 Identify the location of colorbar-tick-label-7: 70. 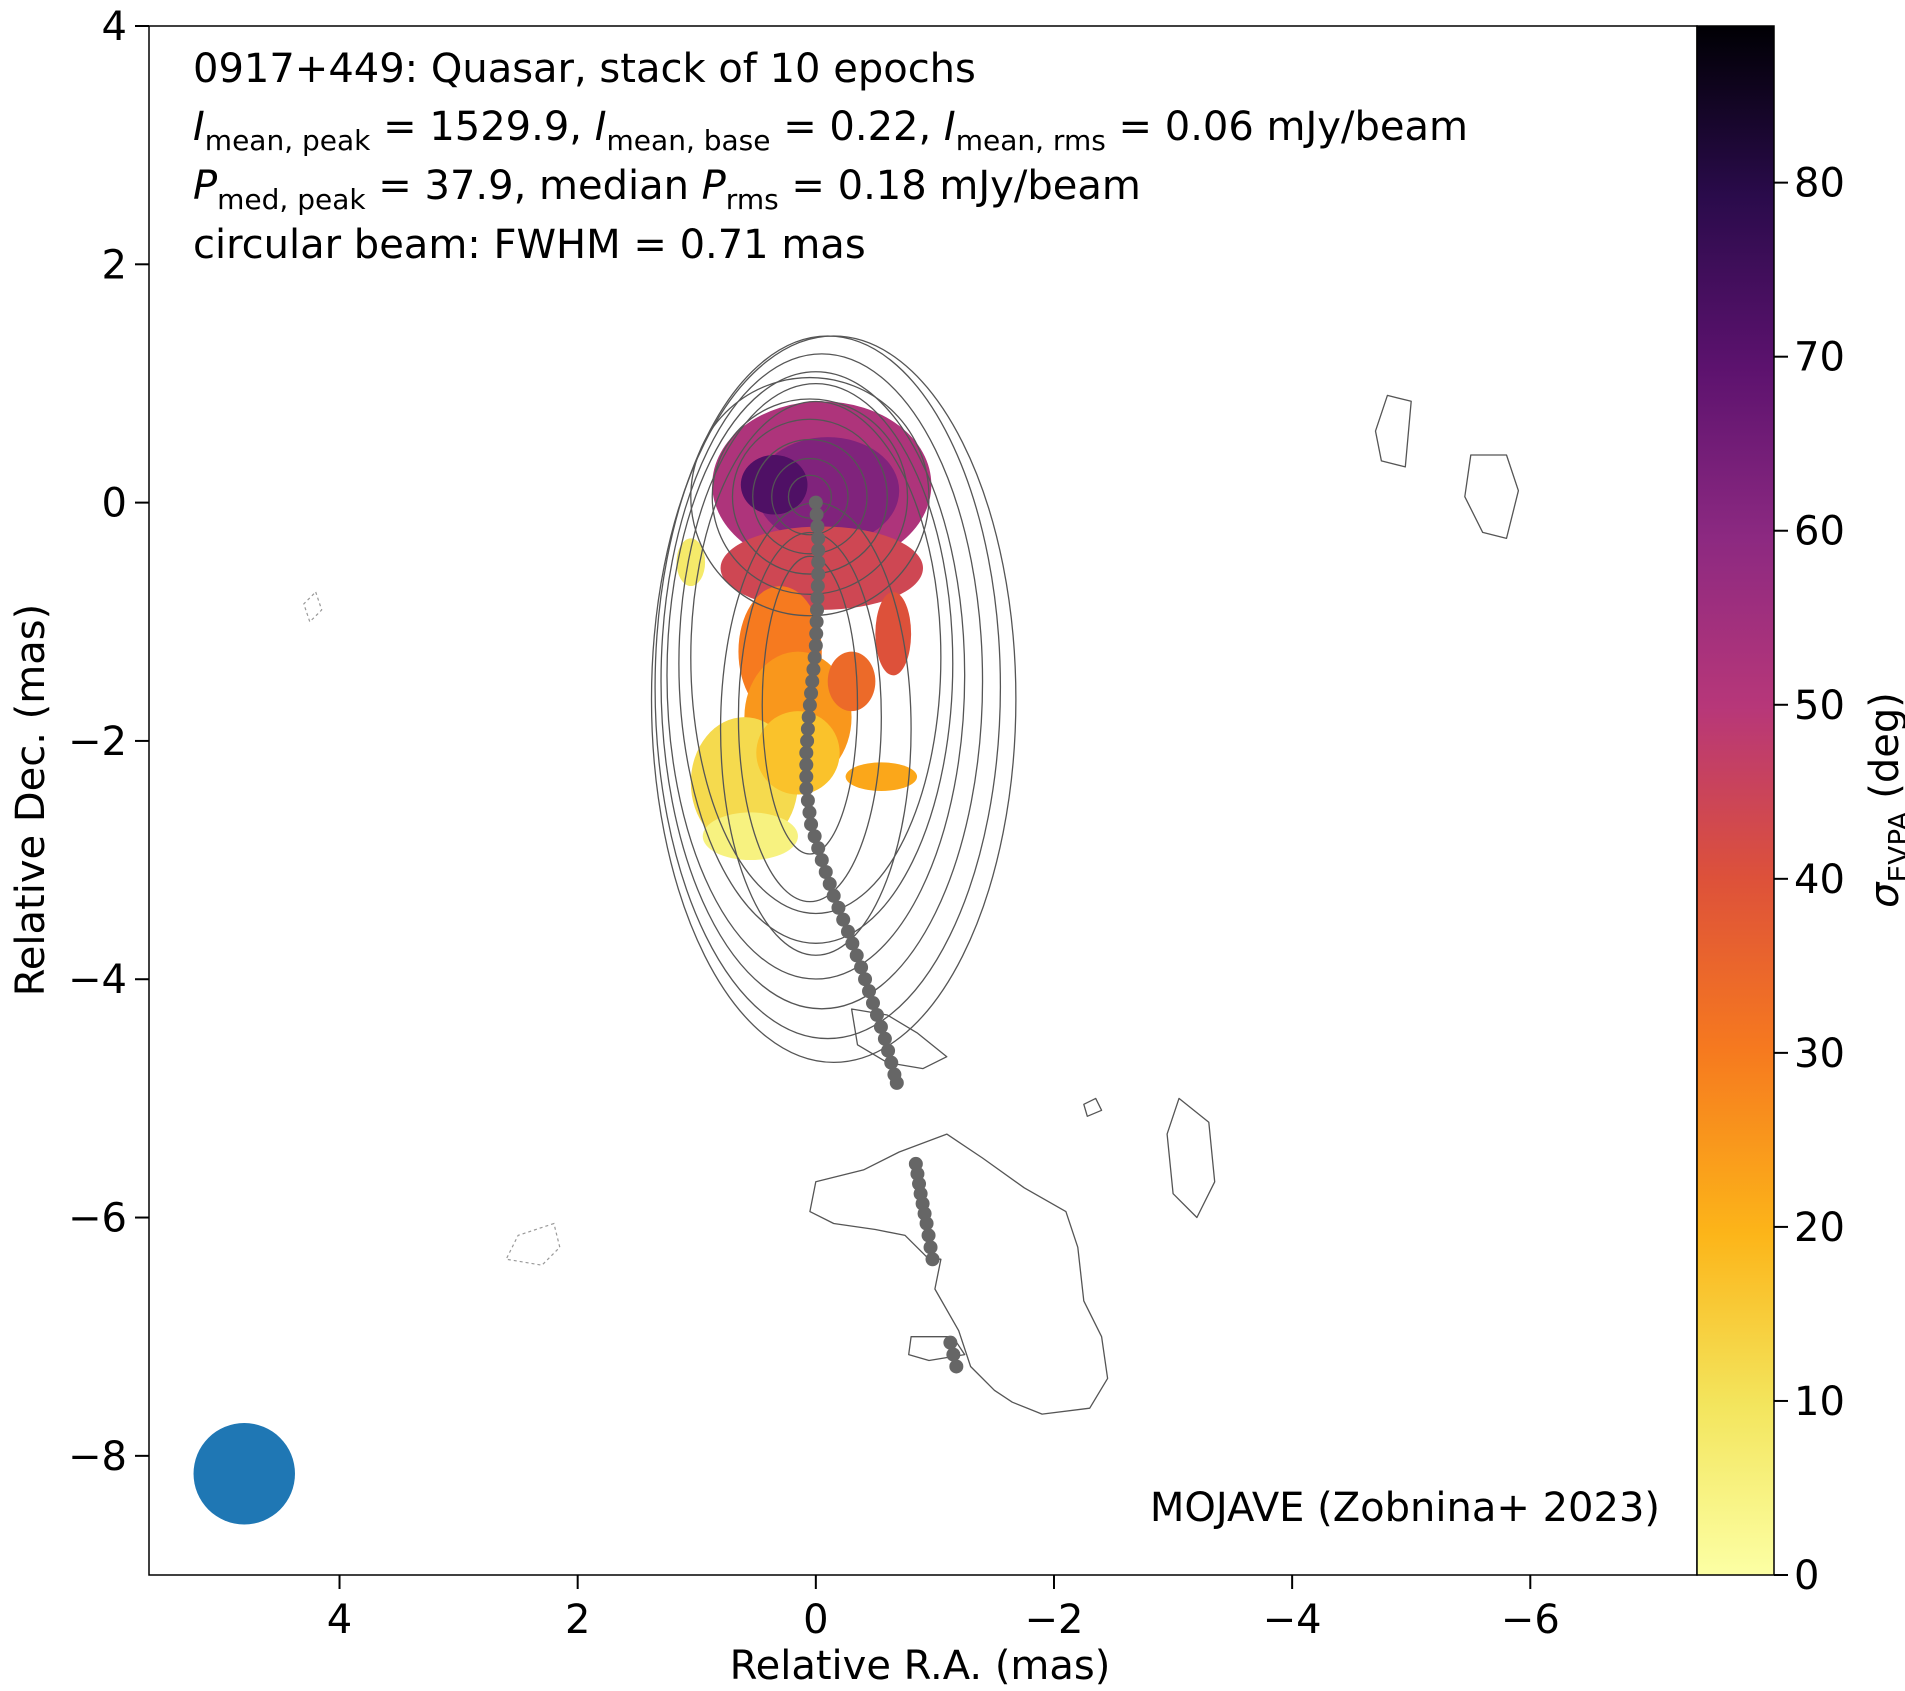
(1819, 358).